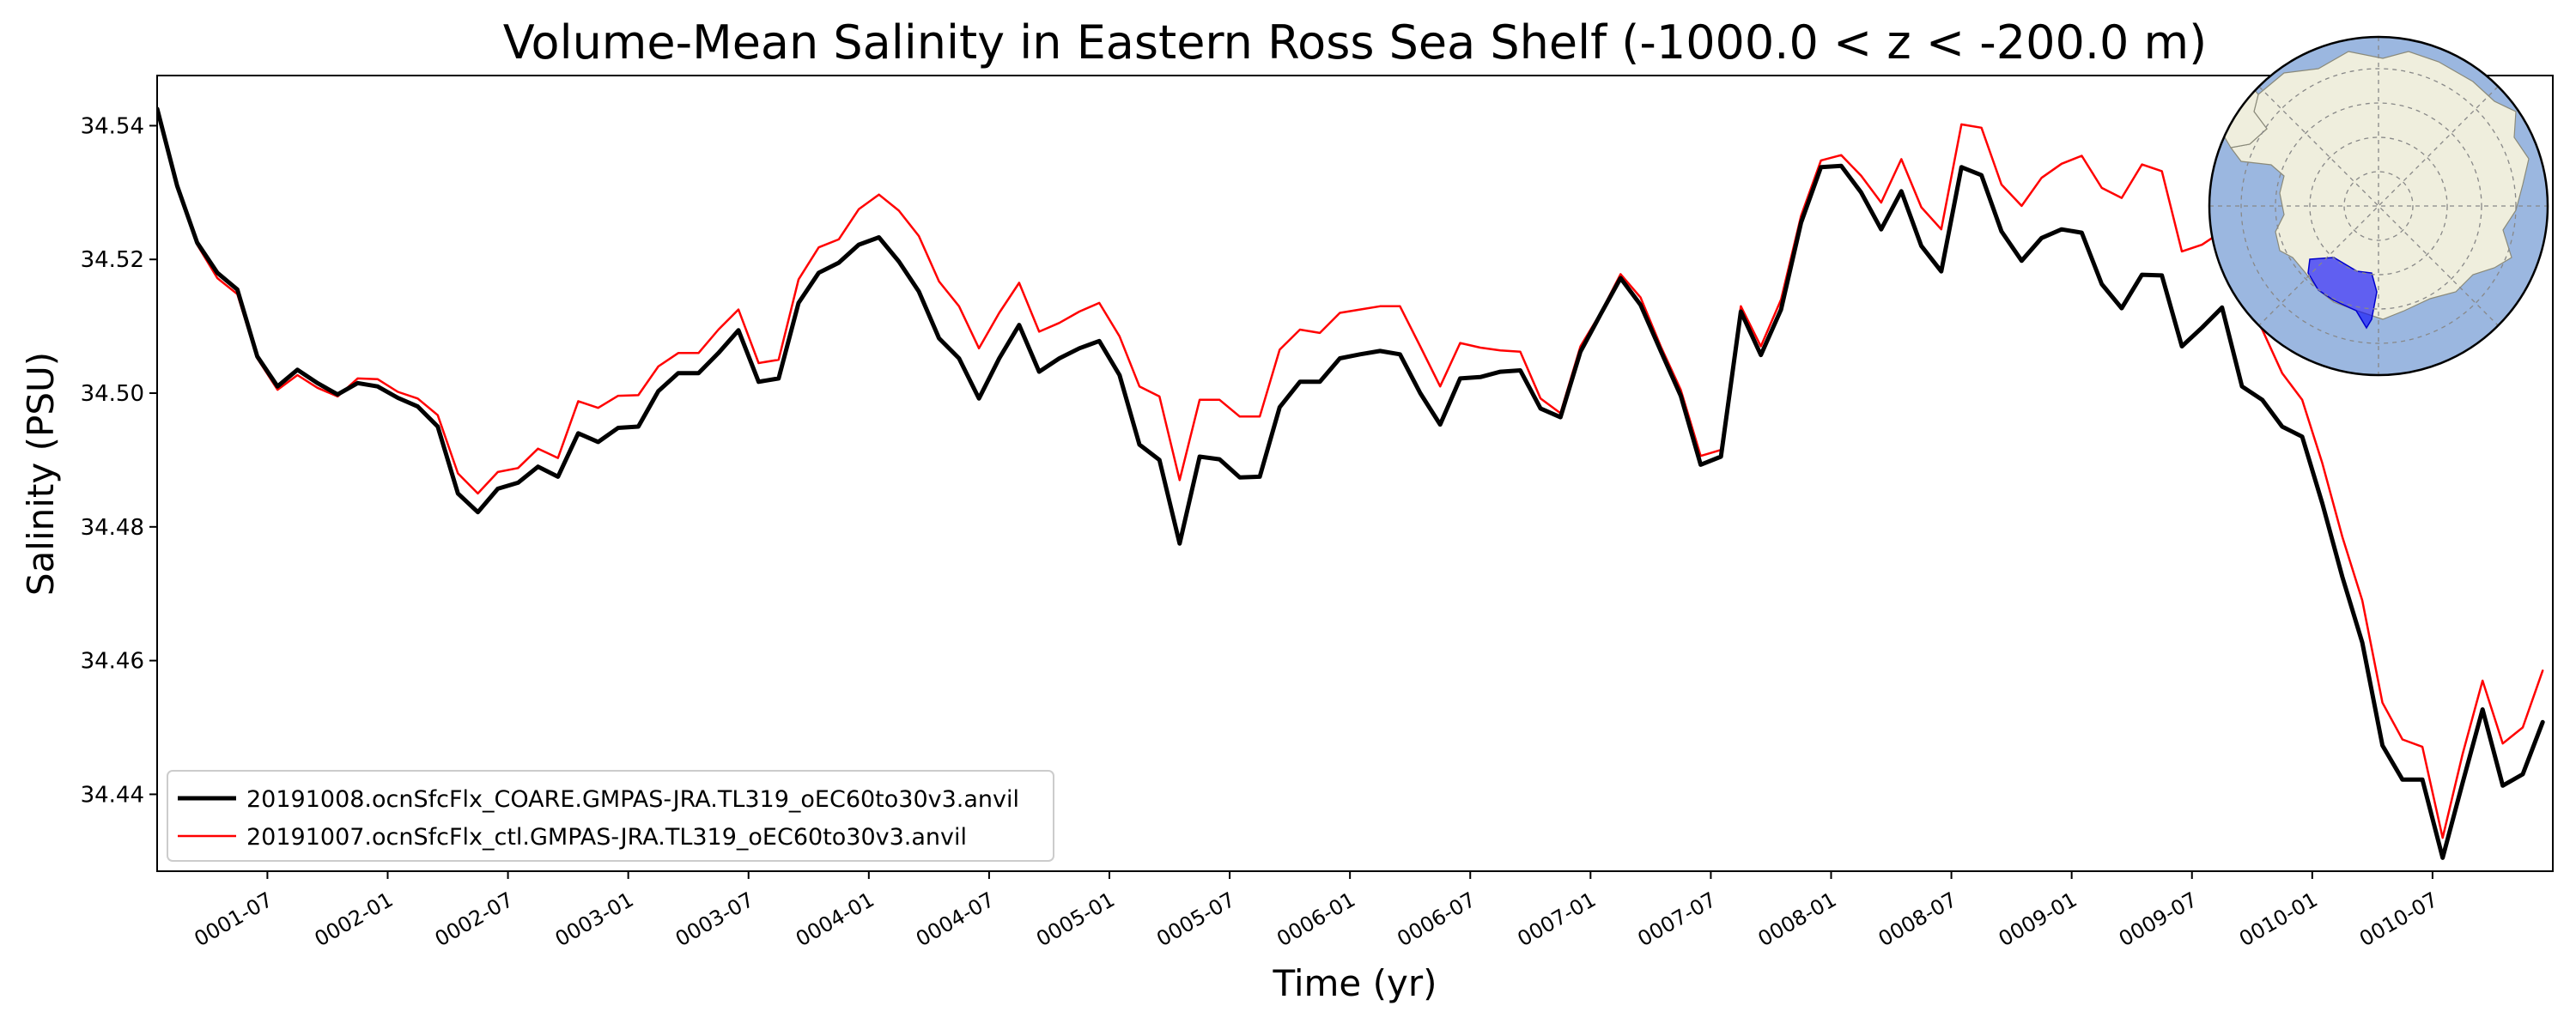  I want to click on ross-sea-region, so click(2342, 293).